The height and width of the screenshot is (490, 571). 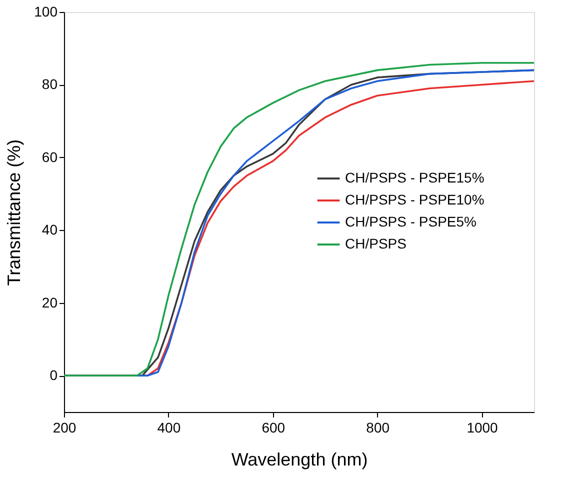 What do you see at coordinates (54, 375) in the screenshot?
I see `y-tick-label: 0` at bounding box center [54, 375].